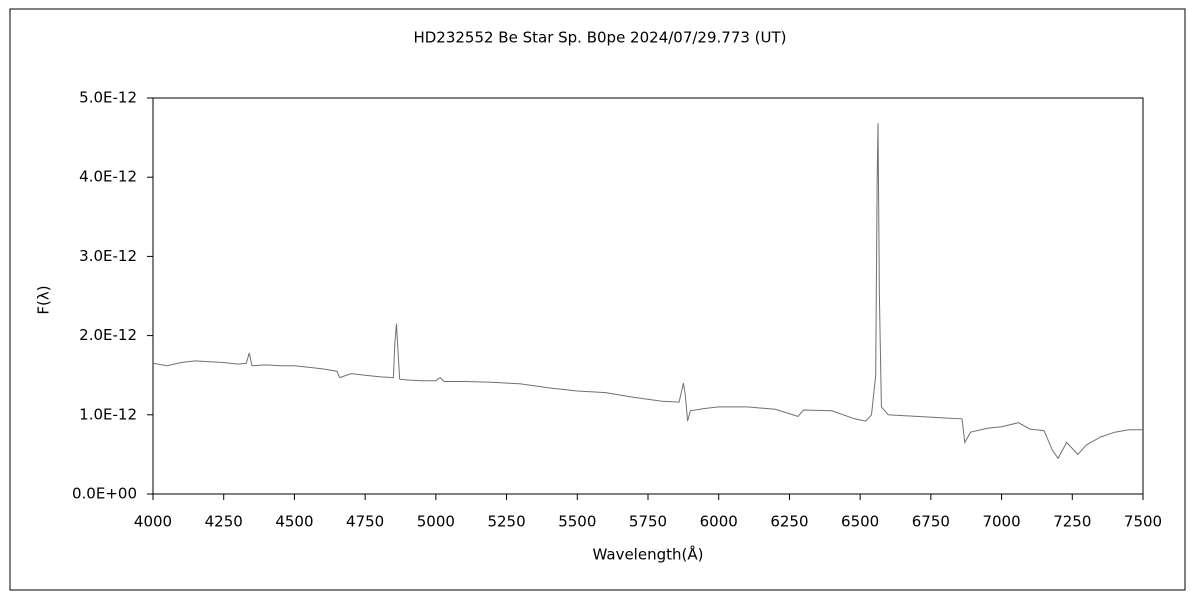  What do you see at coordinates (108, 335) in the screenshot?
I see `y-tick-label: 2.0E-12` at bounding box center [108, 335].